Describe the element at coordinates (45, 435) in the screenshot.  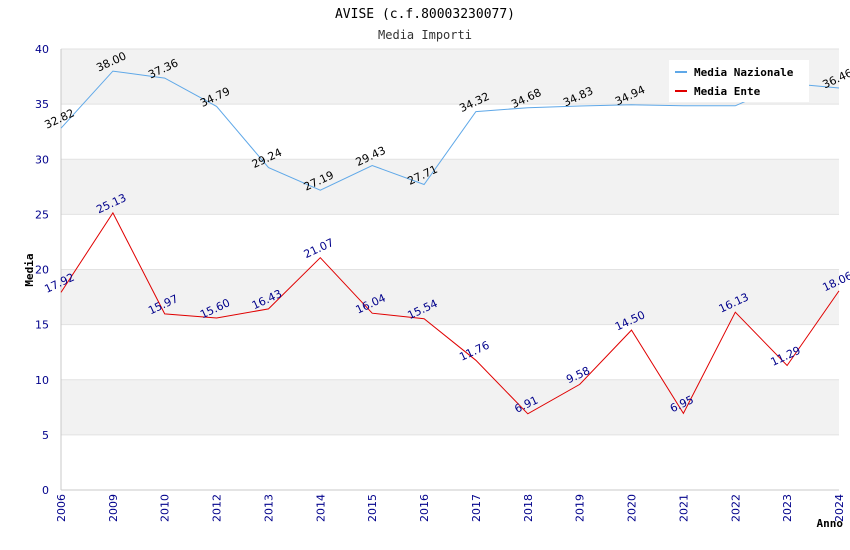
I see `y-tick-label: 5` at that location.